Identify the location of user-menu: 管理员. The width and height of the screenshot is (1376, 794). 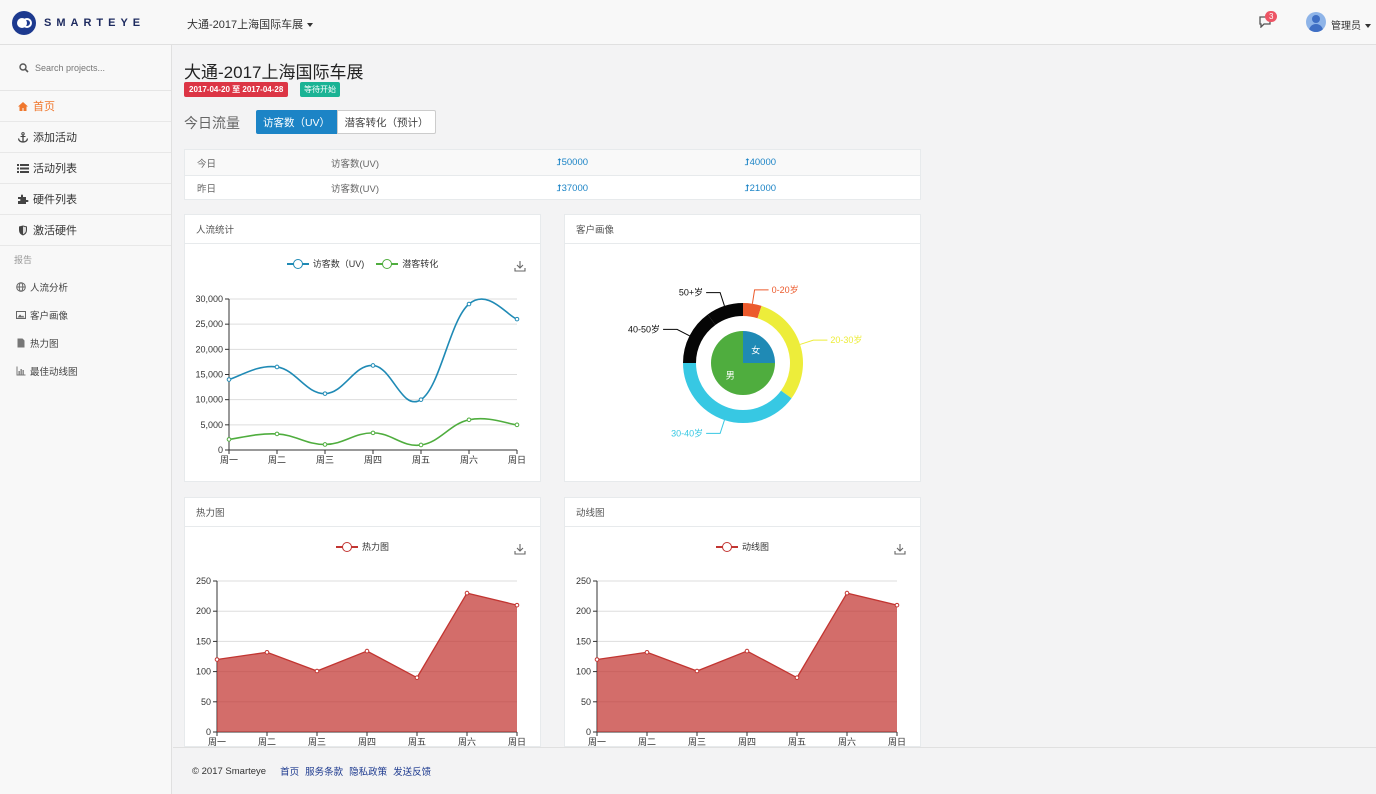
(1351, 24).